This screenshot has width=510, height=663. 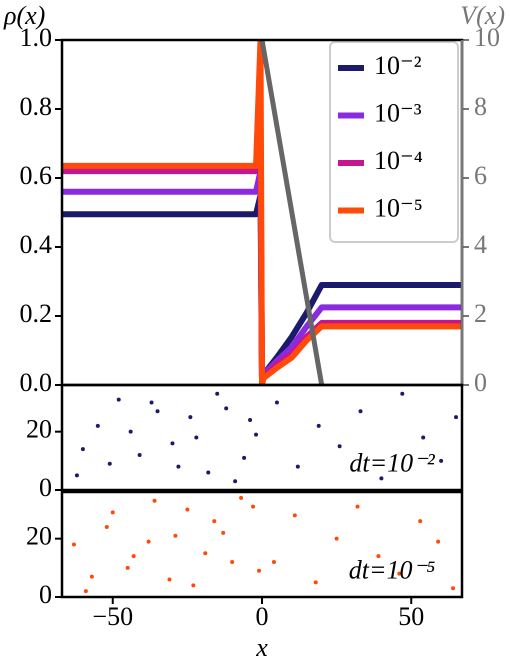 What do you see at coordinates (480, 244) in the screenshot?
I see `y2-tick-label: 4` at bounding box center [480, 244].